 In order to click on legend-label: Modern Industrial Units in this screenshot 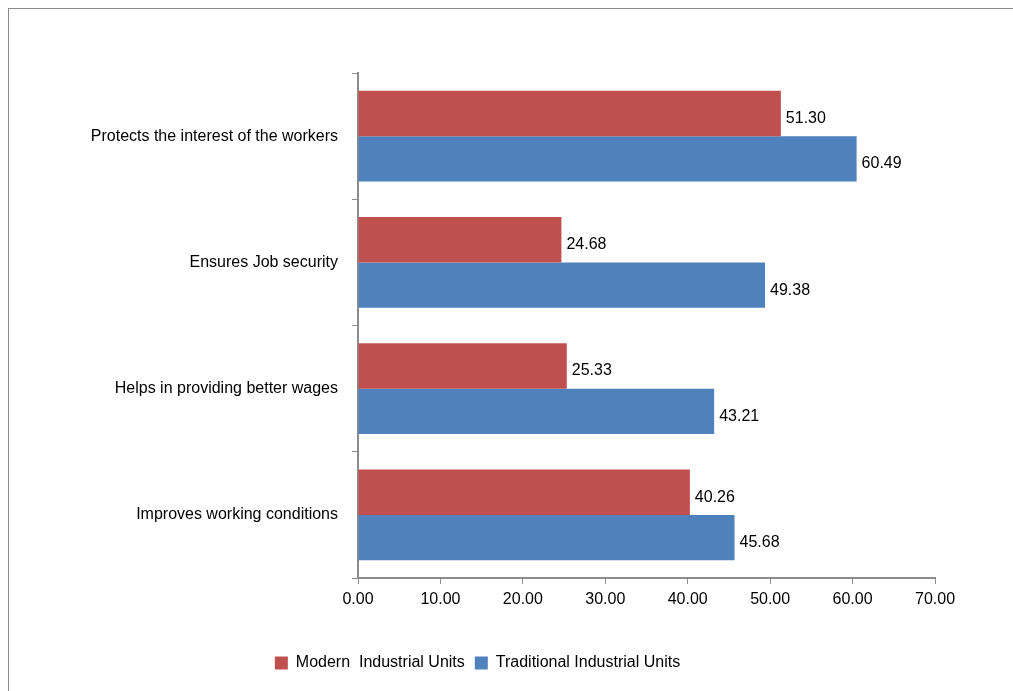, I will do `click(380, 662)`.